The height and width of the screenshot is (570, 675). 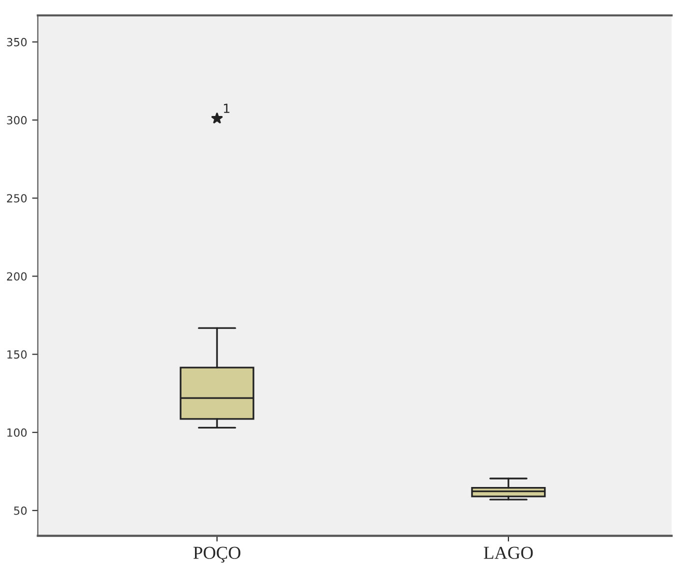 What do you see at coordinates (508, 552) in the screenshot?
I see `x-tick-label: LAGO` at bounding box center [508, 552].